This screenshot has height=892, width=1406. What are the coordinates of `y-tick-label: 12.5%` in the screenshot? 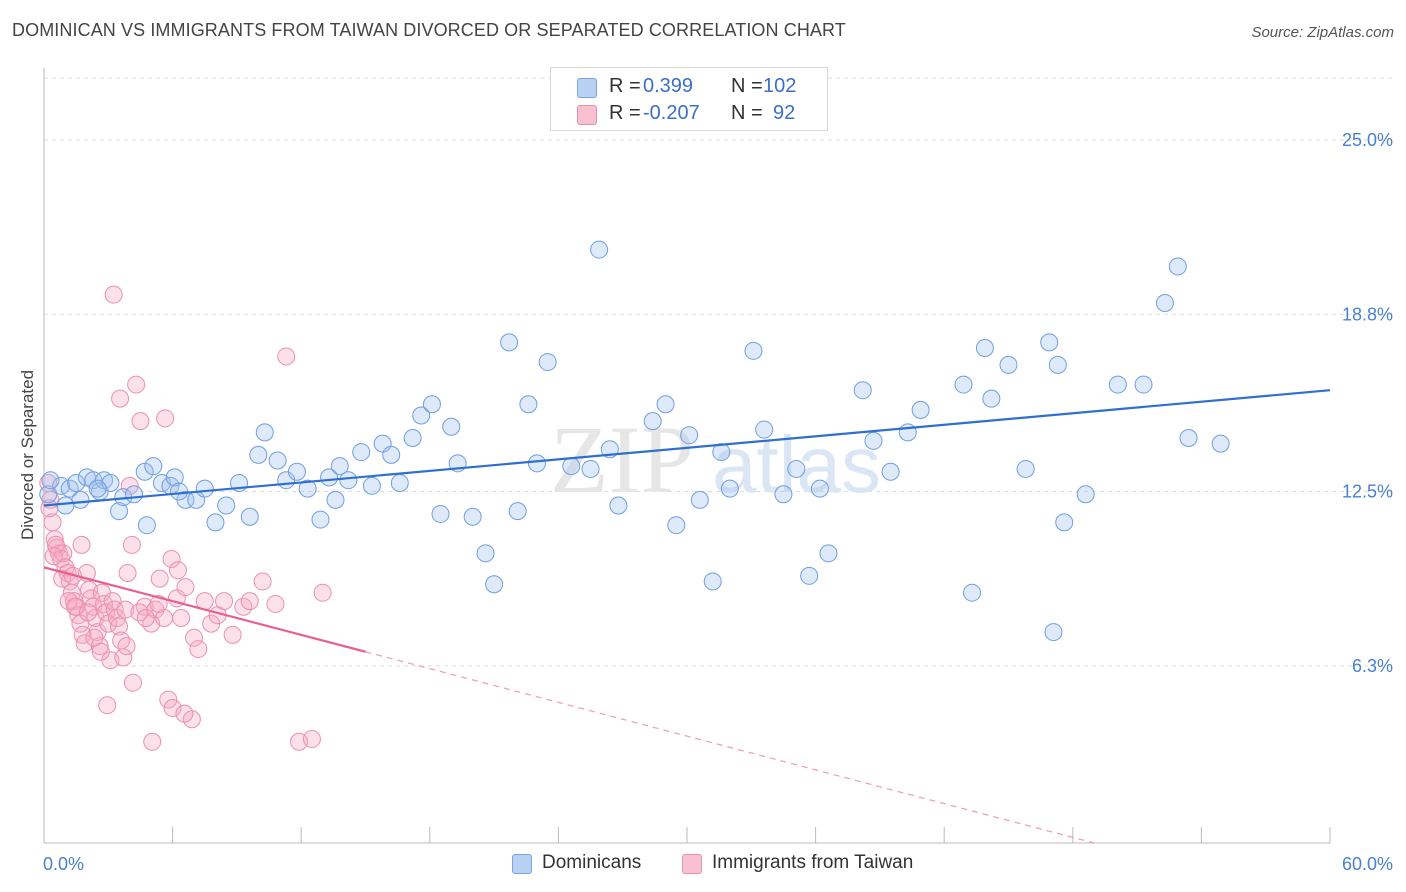 It's located at (1367, 491).